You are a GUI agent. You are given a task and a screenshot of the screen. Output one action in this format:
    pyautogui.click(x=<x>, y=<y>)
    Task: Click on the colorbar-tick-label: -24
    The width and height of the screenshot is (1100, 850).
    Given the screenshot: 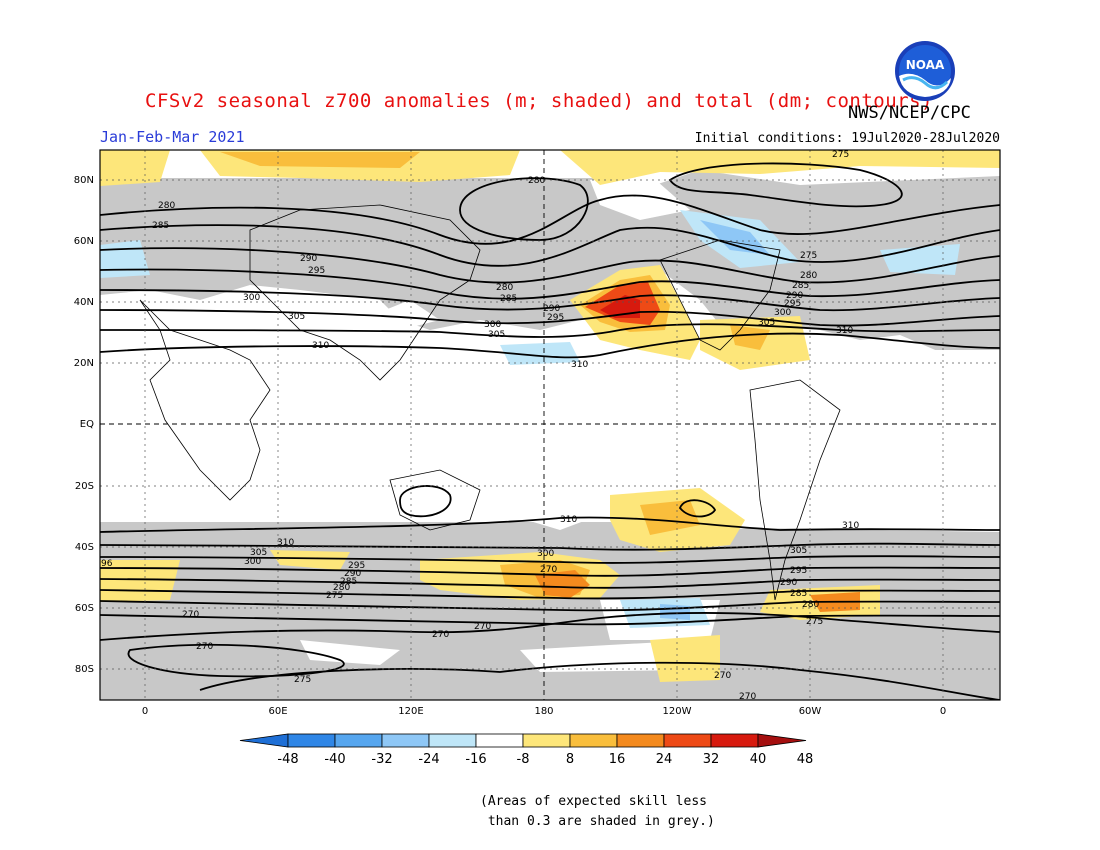 What is the action you would take?
    pyautogui.click(x=429, y=759)
    